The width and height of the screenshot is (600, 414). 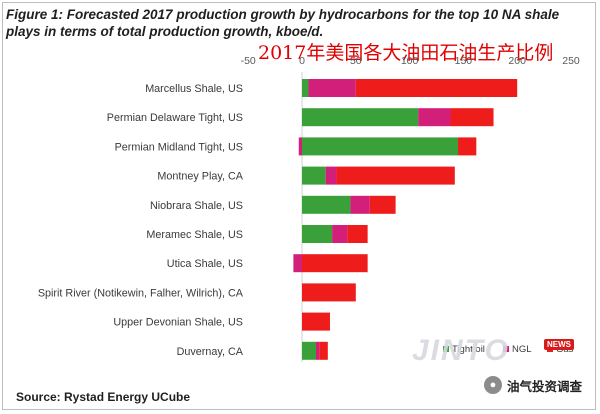 What do you see at coordinates (196, 206) in the screenshot?
I see `category-label: Niobrara Shale, US` at bounding box center [196, 206].